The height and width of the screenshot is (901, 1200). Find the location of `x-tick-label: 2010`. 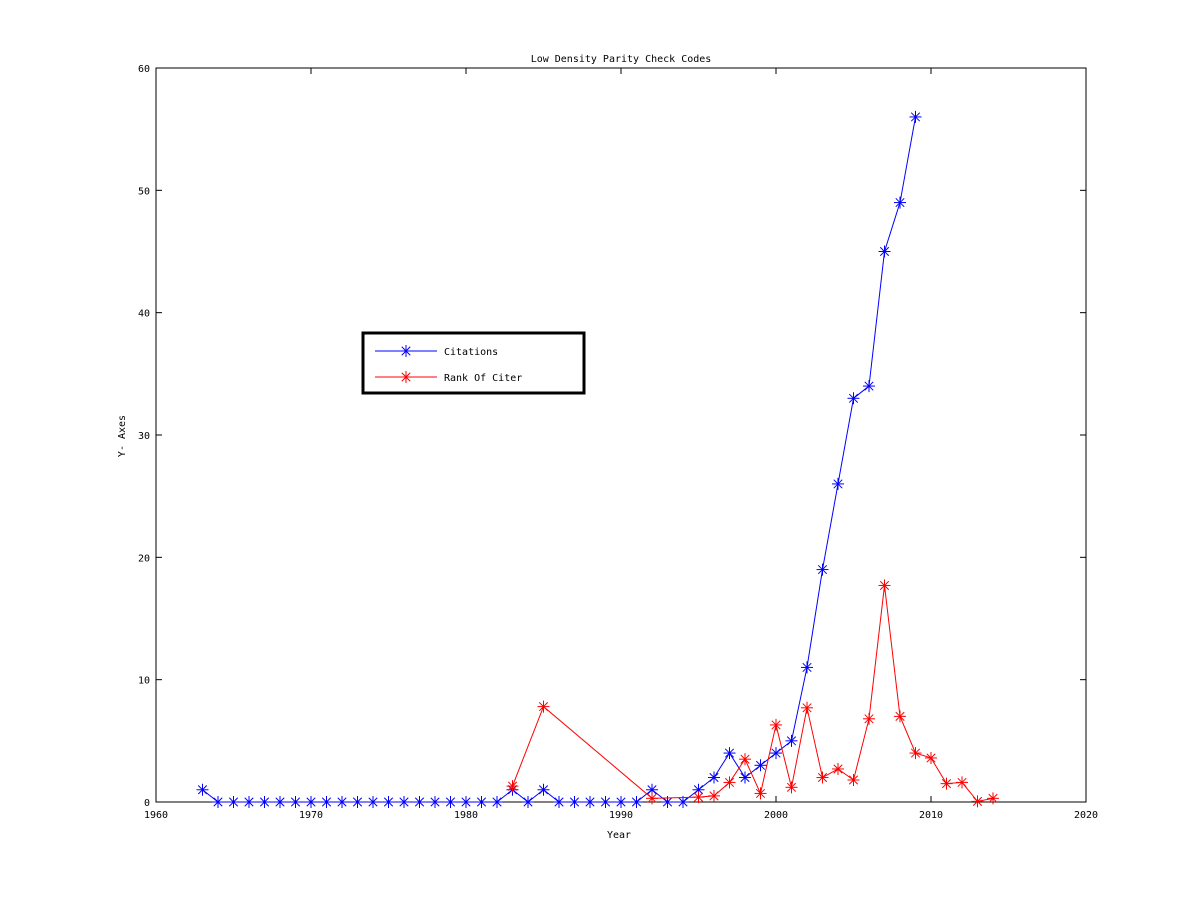

x-tick-label: 2010 is located at coordinates (931, 815).